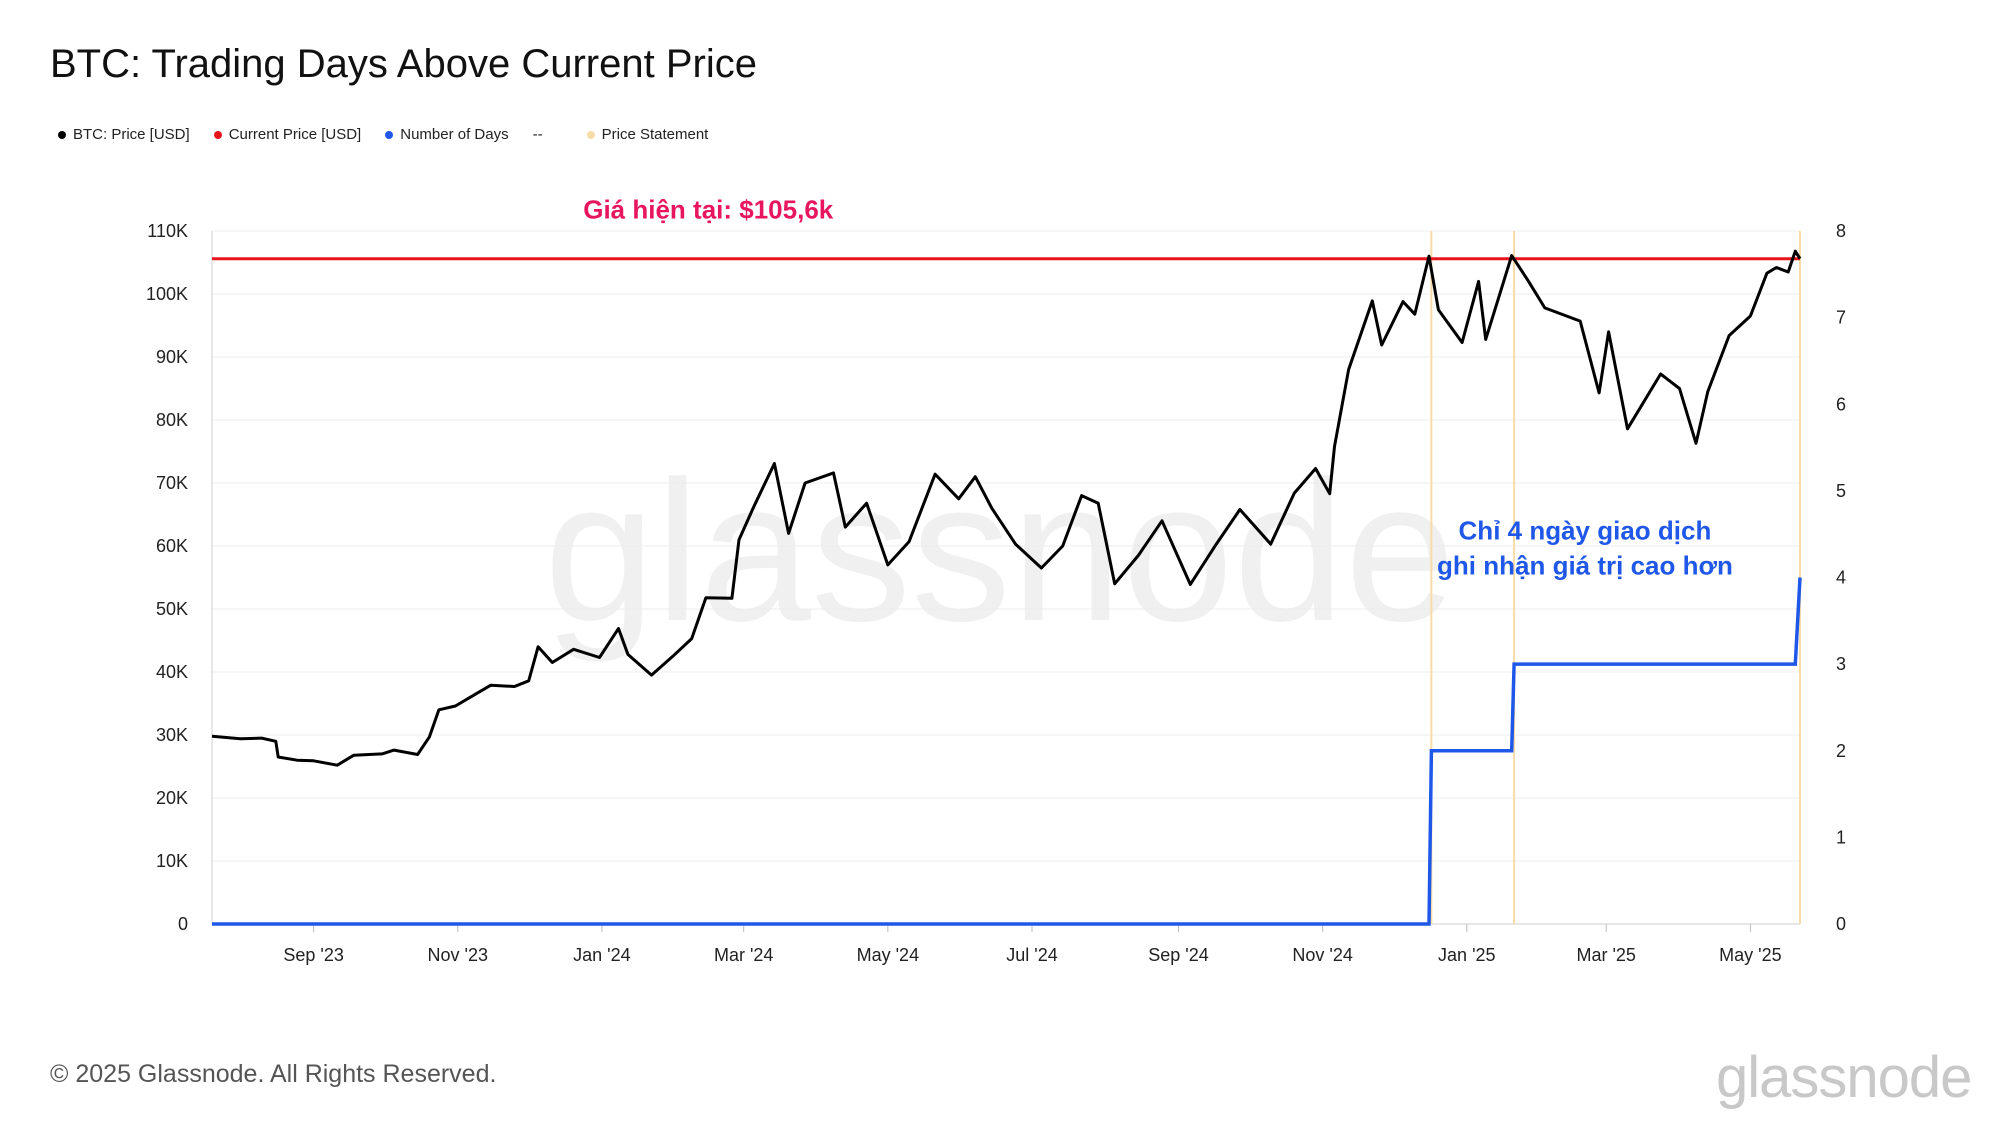 The height and width of the screenshot is (1125, 2000). Describe the element at coordinates (548, 134) in the screenshot. I see `legend-item-dash: --` at that location.